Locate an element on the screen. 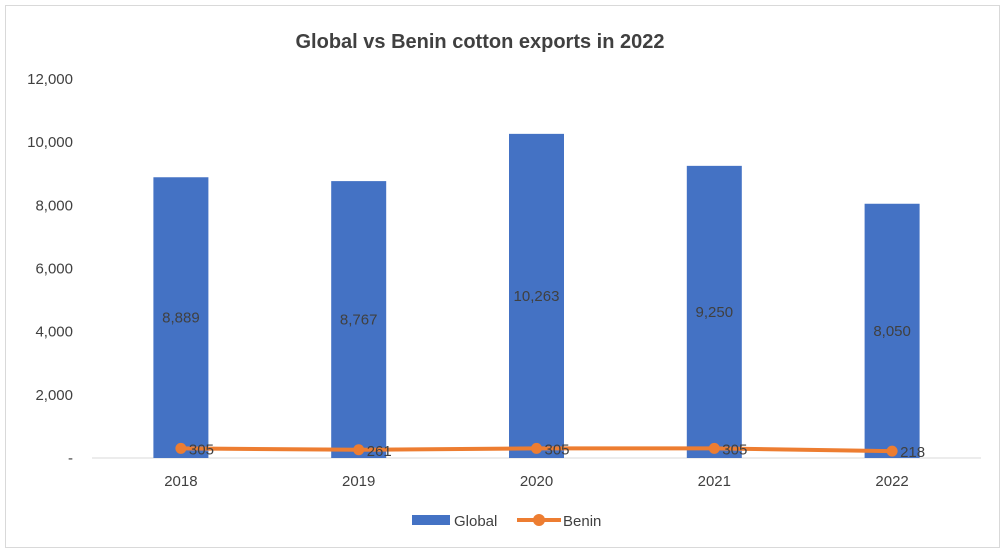 The height and width of the screenshot is (555, 1007). bar-data-label: 8,889 is located at coordinates (181, 318).